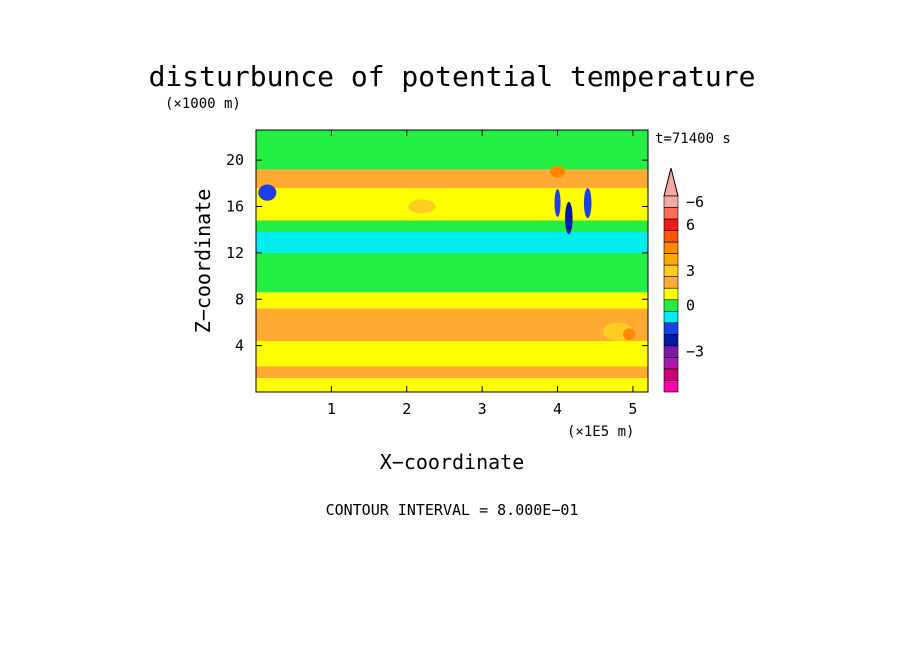  I want to click on colorbar-label: −3, so click(695, 352).